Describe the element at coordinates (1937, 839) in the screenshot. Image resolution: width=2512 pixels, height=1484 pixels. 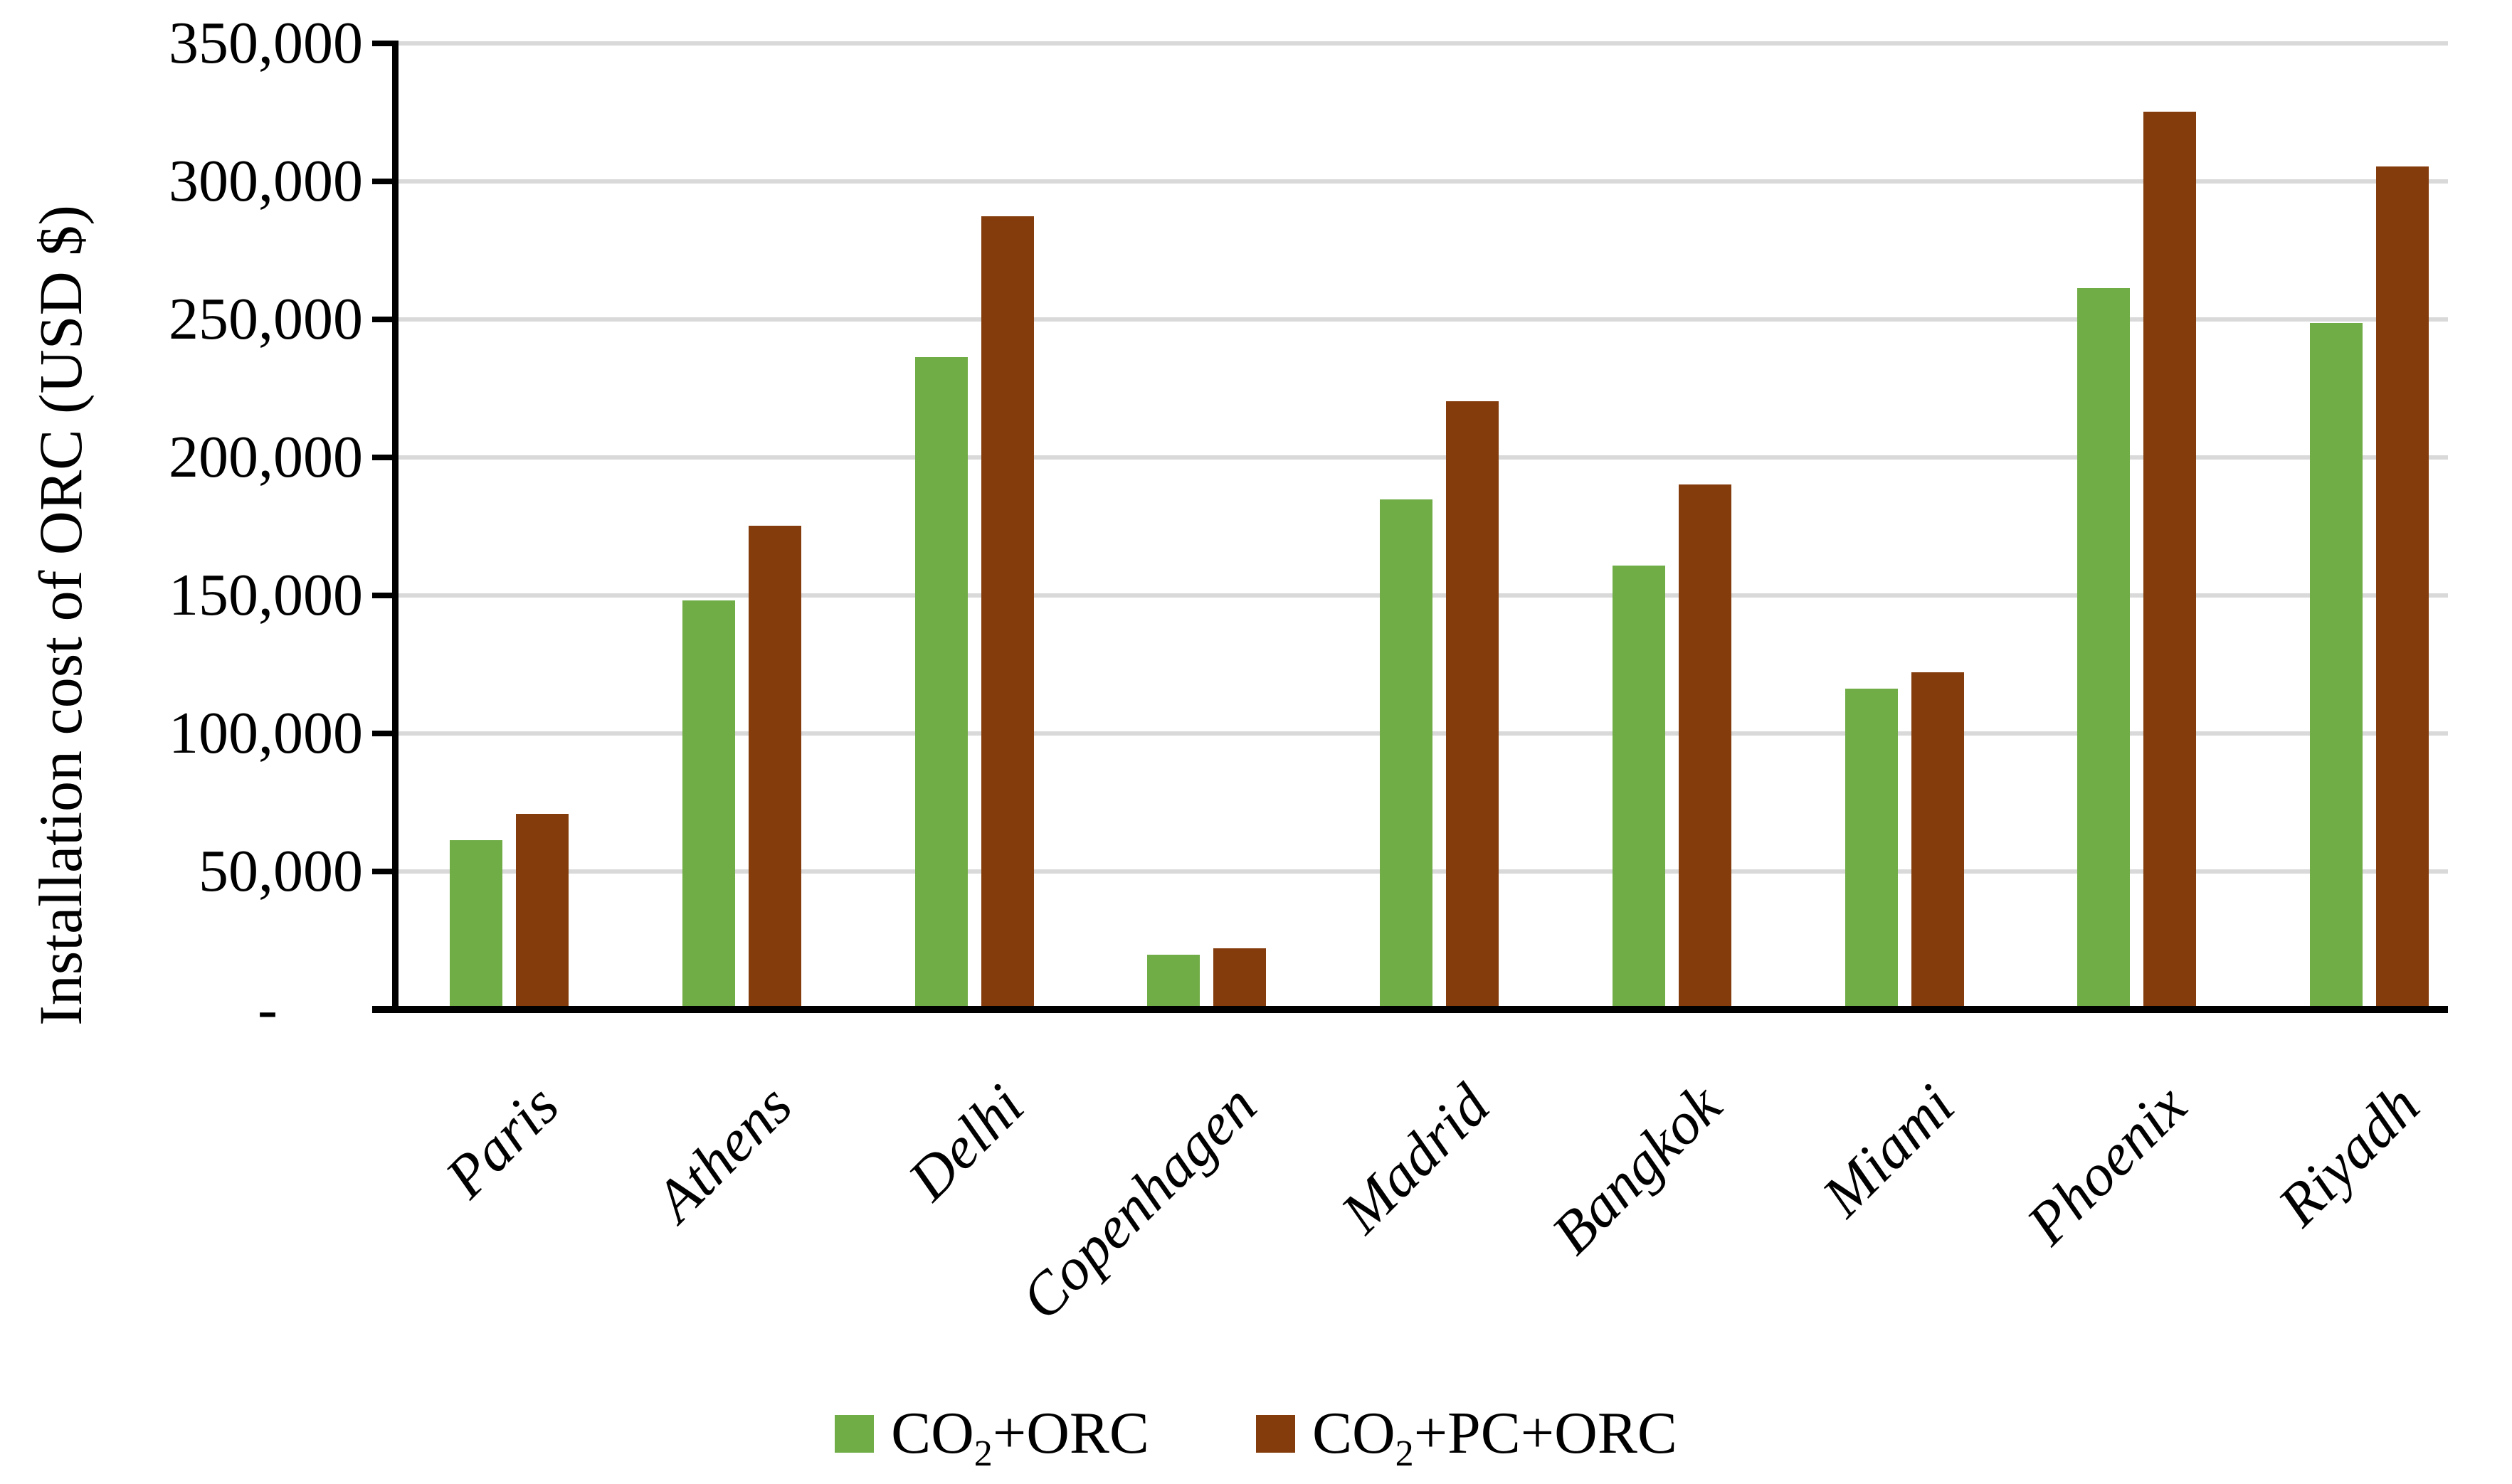
I see `bar-CO2-PC-ORC-miami` at that location.